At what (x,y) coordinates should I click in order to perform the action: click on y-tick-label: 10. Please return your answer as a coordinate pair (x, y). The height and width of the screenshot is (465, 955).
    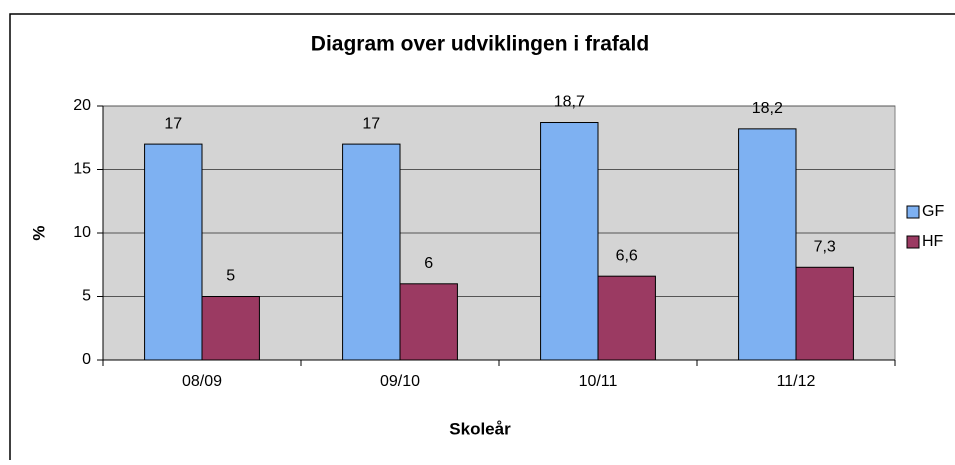
    Looking at the image, I should click on (82, 232).